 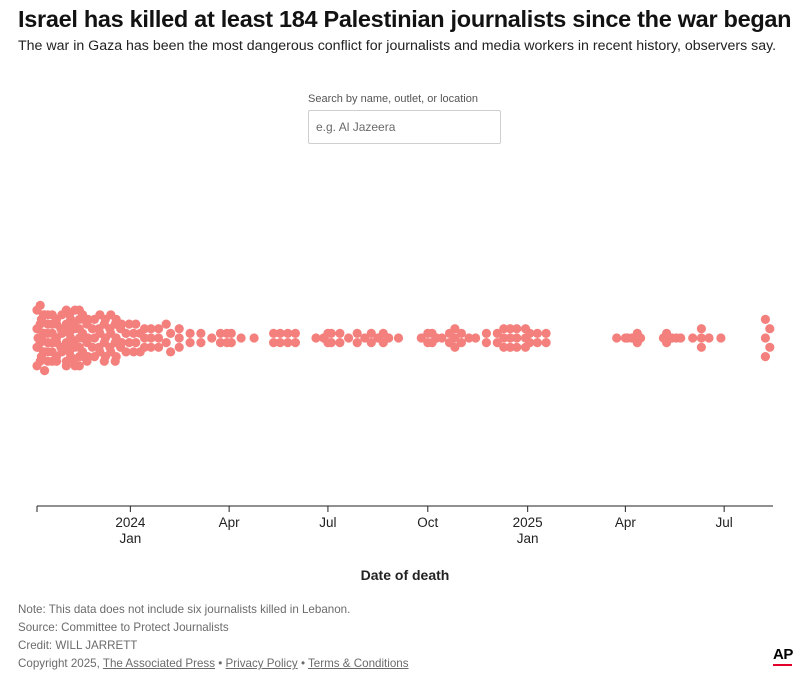 I want to click on ap-link: The Associated Press, so click(x=159, y=663).